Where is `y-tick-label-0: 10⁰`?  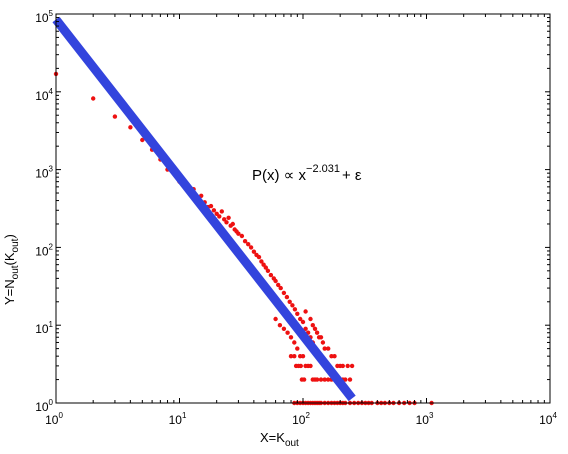 y-tick-label-0: 10⁰ is located at coordinates (44, 406).